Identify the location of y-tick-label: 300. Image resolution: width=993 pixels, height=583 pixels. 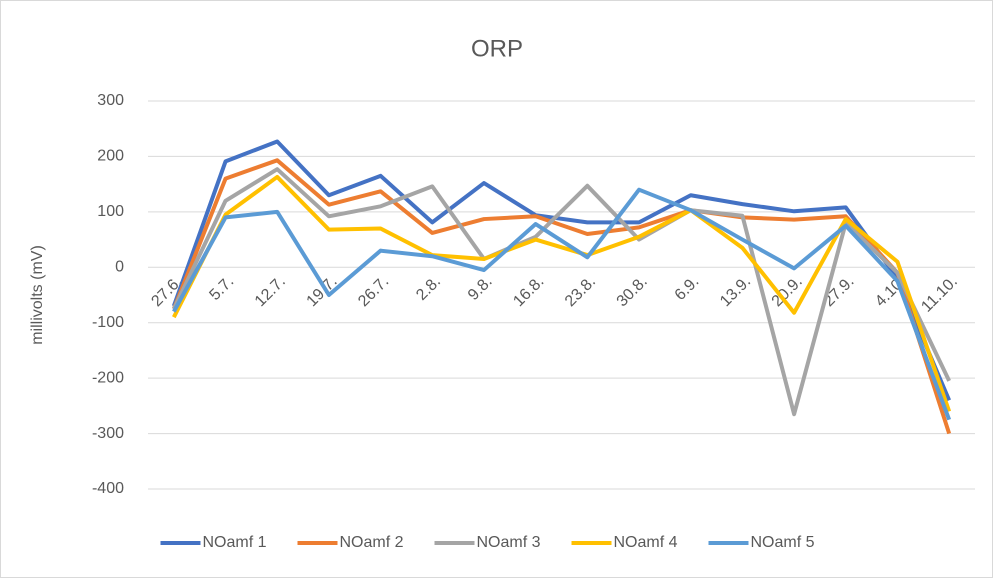
(110, 100).